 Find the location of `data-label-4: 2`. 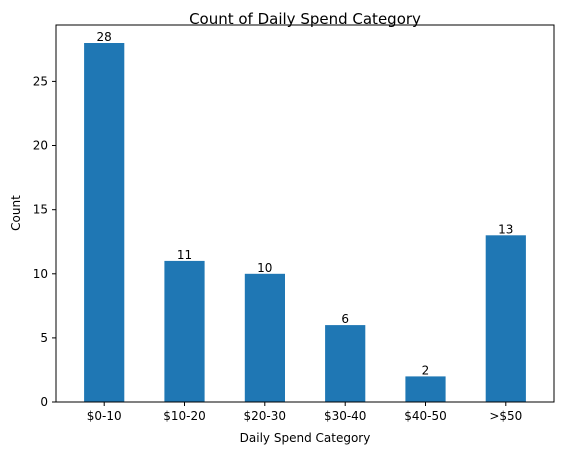

data-label-4: 2 is located at coordinates (426, 370).